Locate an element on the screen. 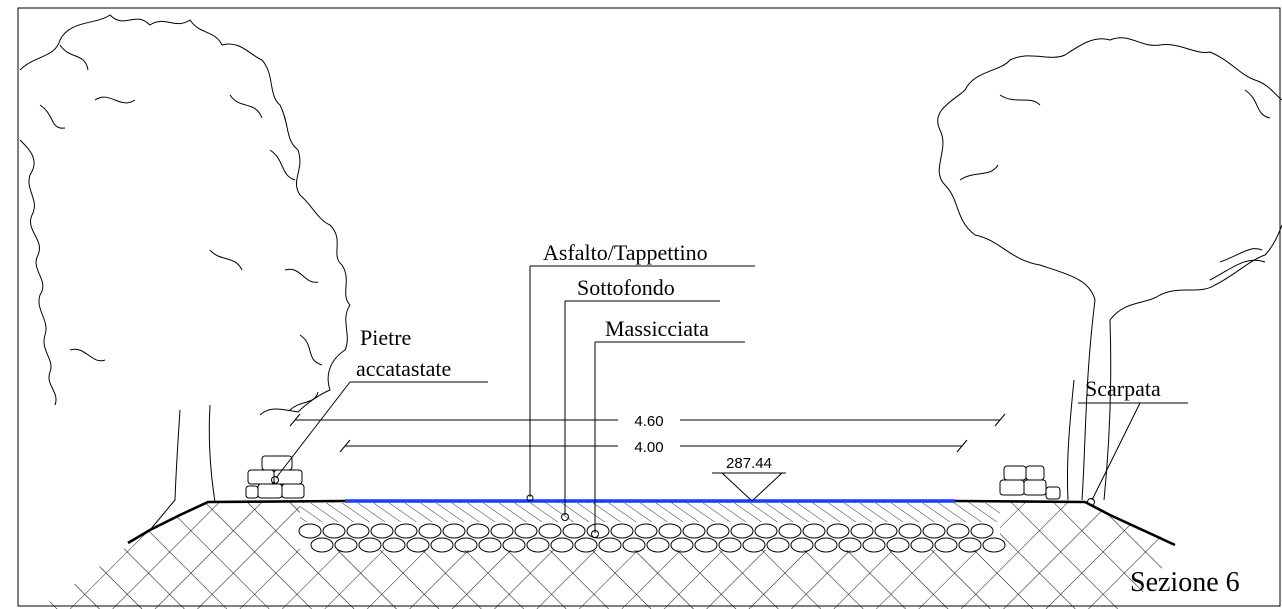 Image resolution: width=1282 pixels, height=609 pixels. massicciata-stones is located at coordinates (652, 538).